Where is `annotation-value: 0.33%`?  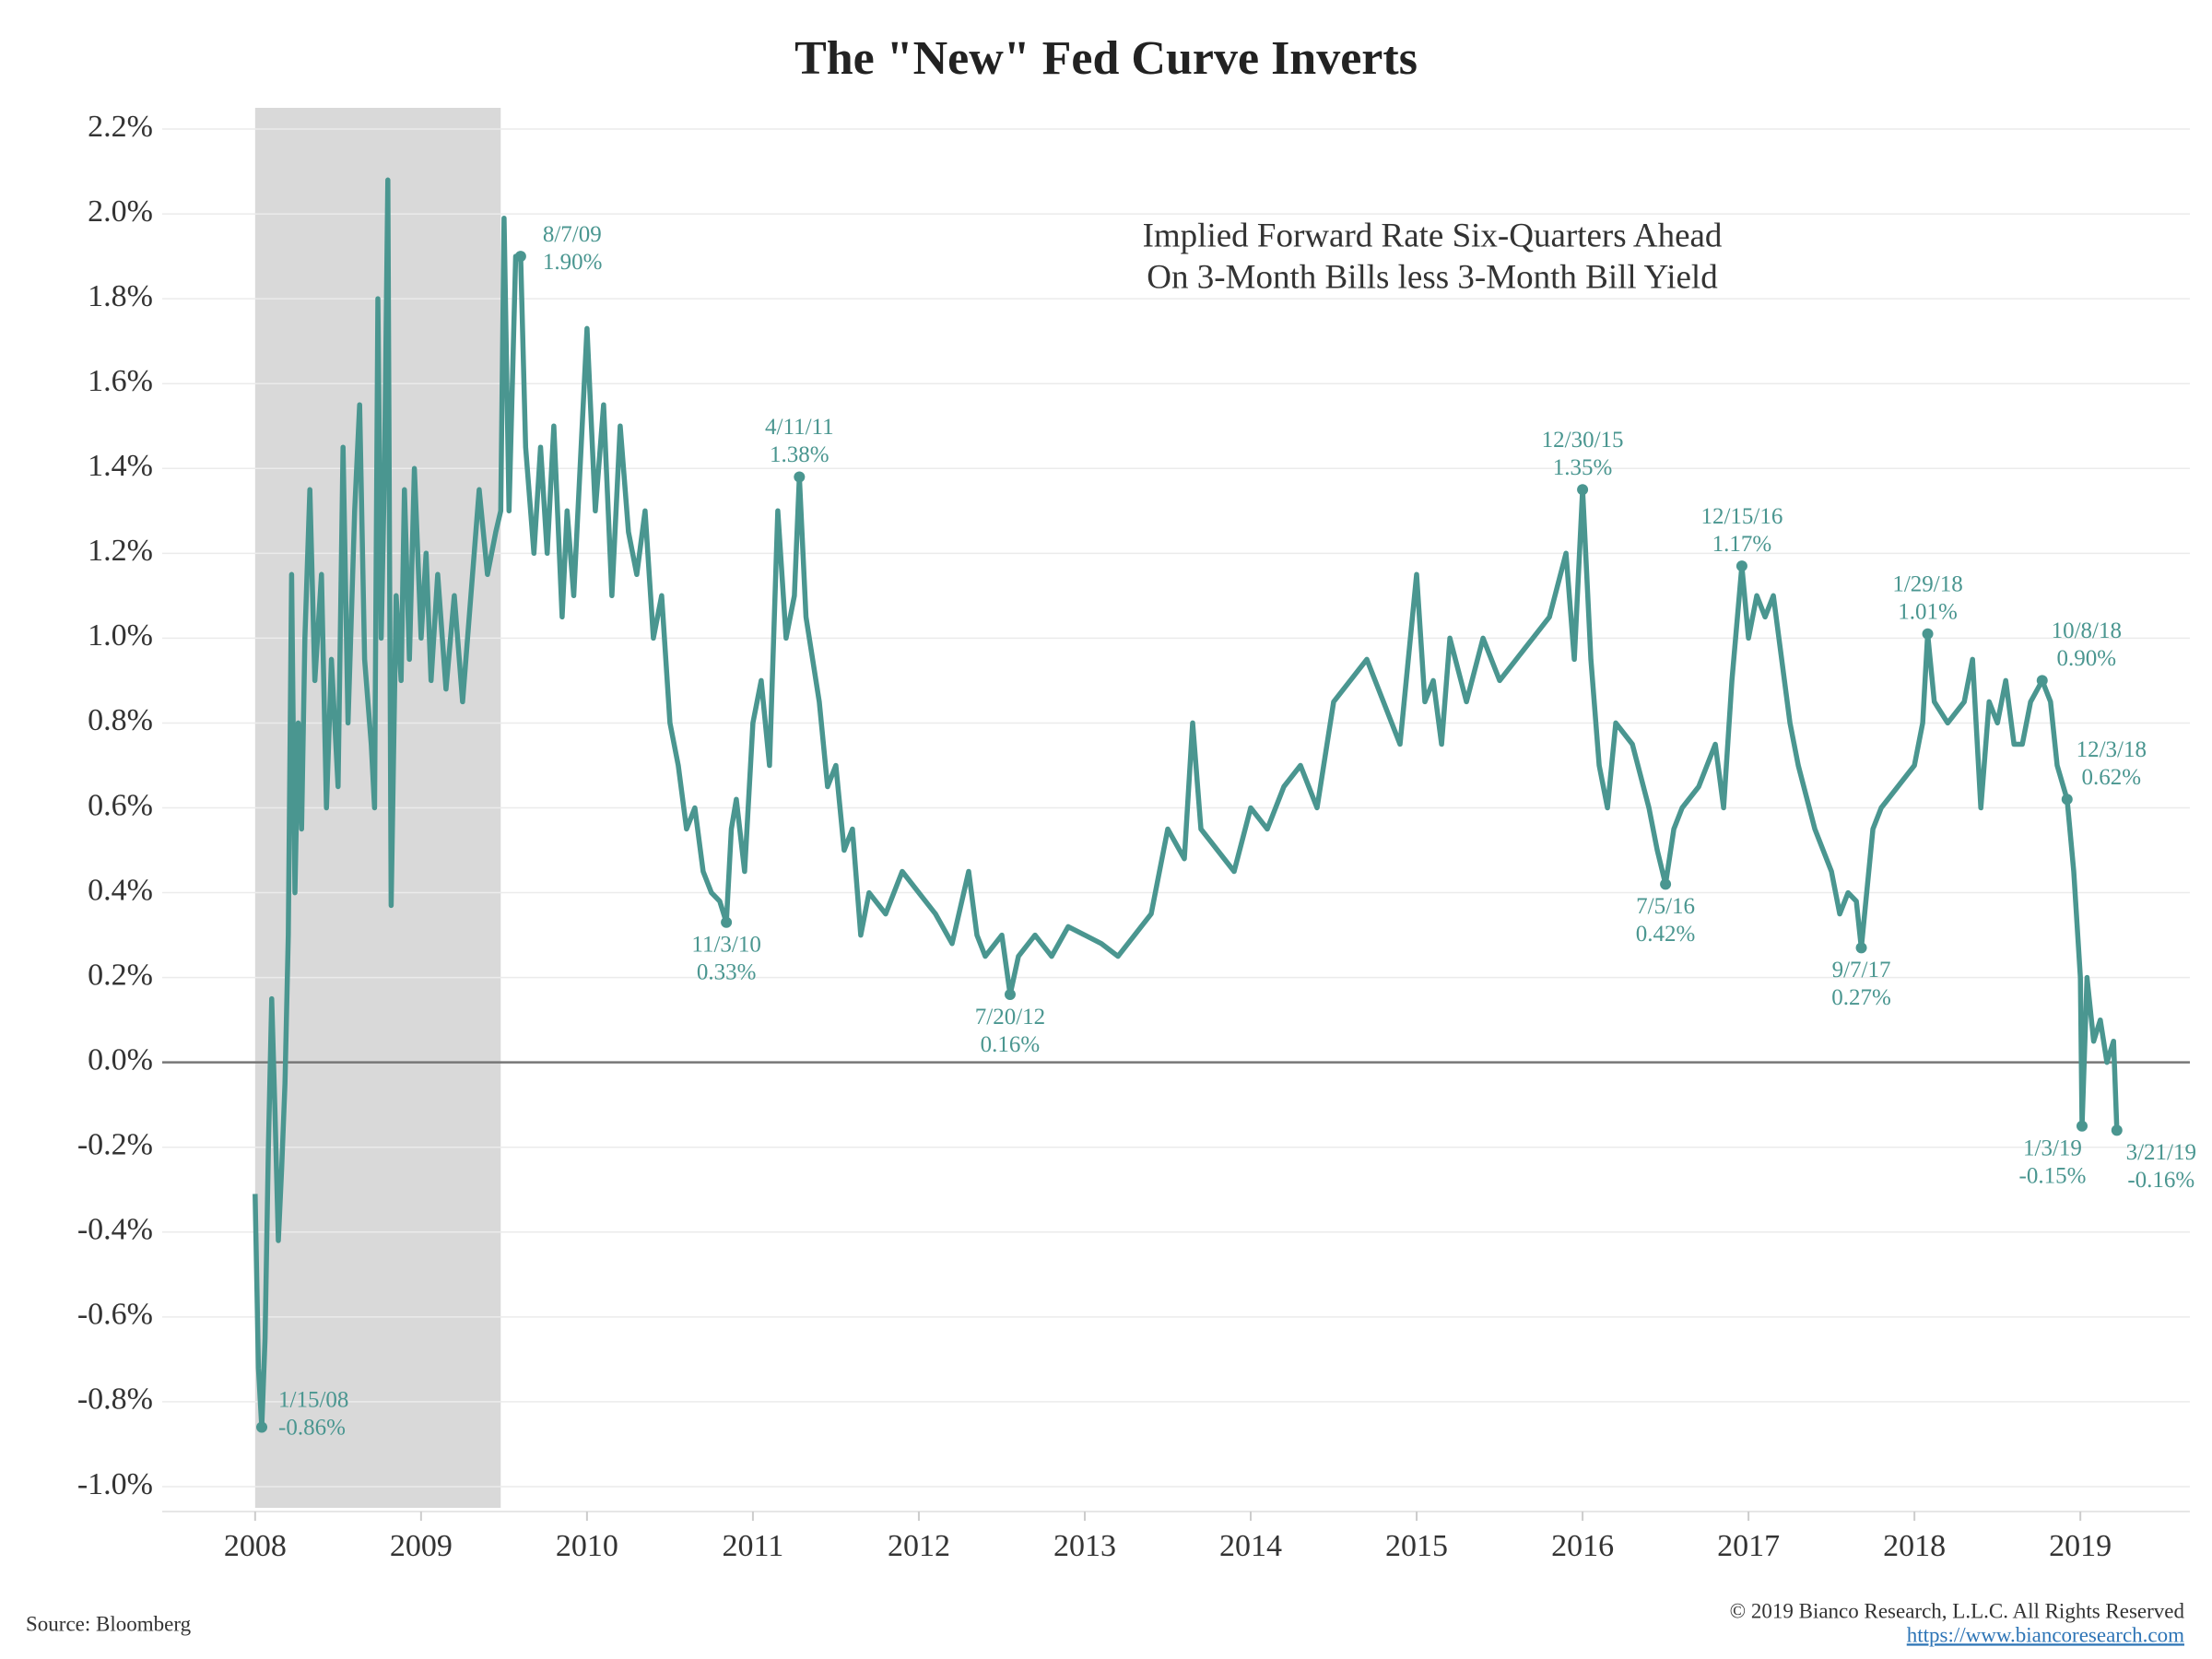 annotation-value: 0.33% is located at coordinates (727, 972).